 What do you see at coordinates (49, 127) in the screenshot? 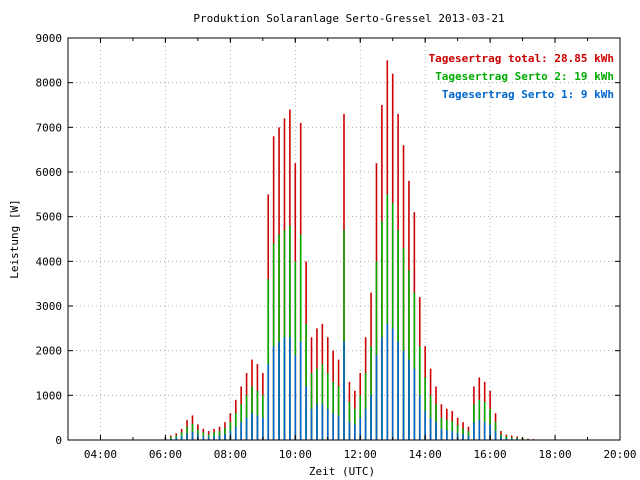
I see `y-tick-label: 7000` at bounding box center [49, 127].